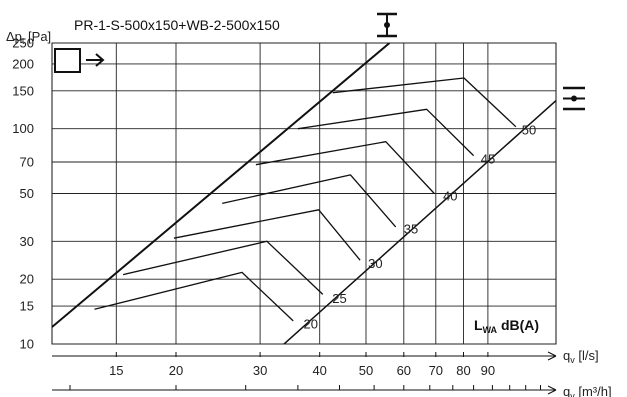 This screenshot has width=627, height=397. I want to click on x-axis-ls-arrow-lower, so click(552, 358).